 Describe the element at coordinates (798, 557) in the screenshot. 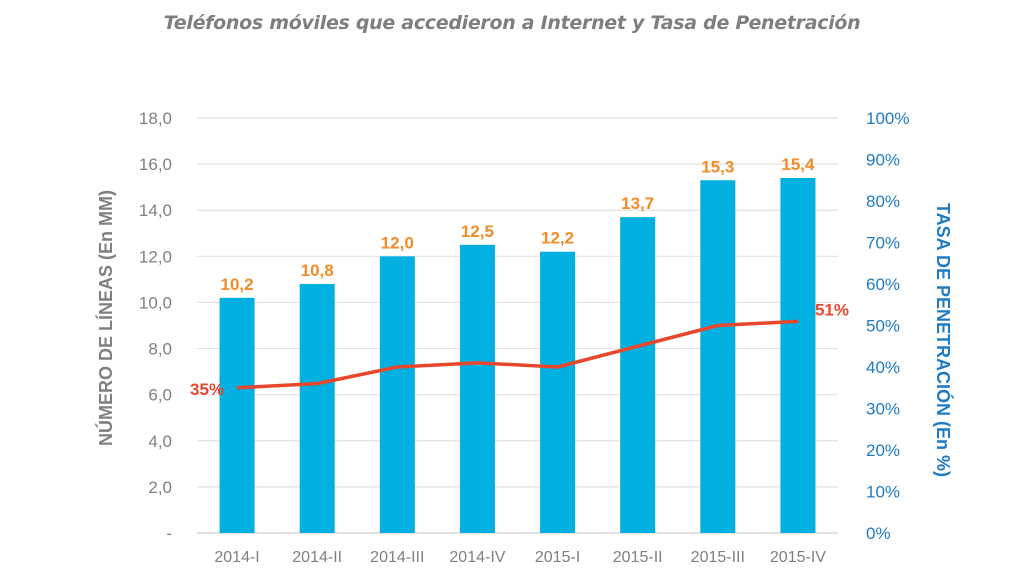

I see `x-tick-label: 2015-IV` at that location.